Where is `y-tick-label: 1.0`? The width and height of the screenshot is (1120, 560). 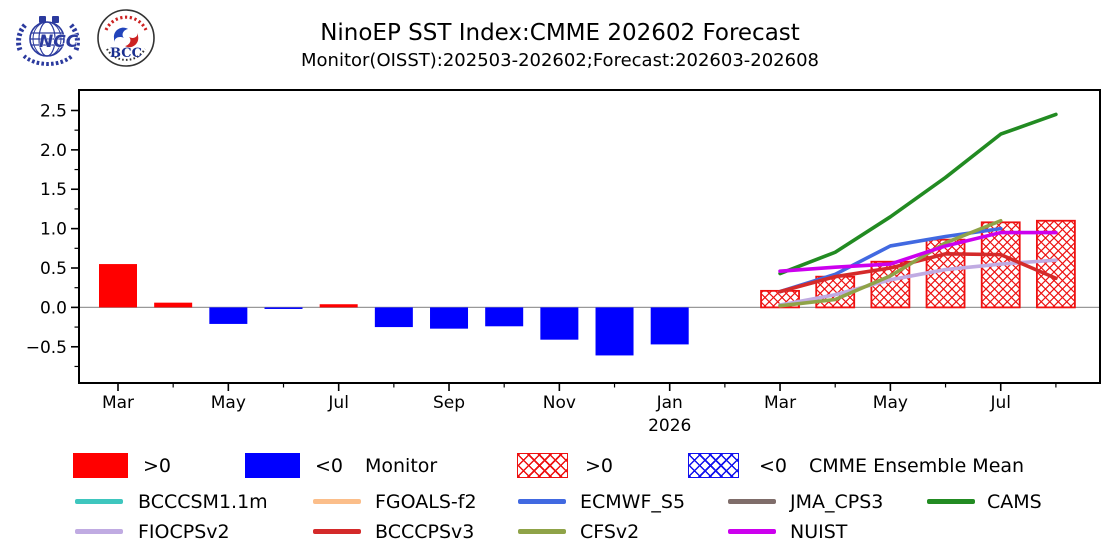 y-tick-label: 1.0 is located at coordinates (53, 230).